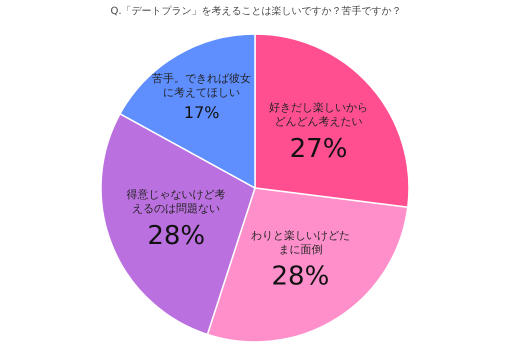 This screenshot has height=344, width=512. Describe the element at coordinates (319, 149) in the screenshot. I see `data-label: 27%` at that location.